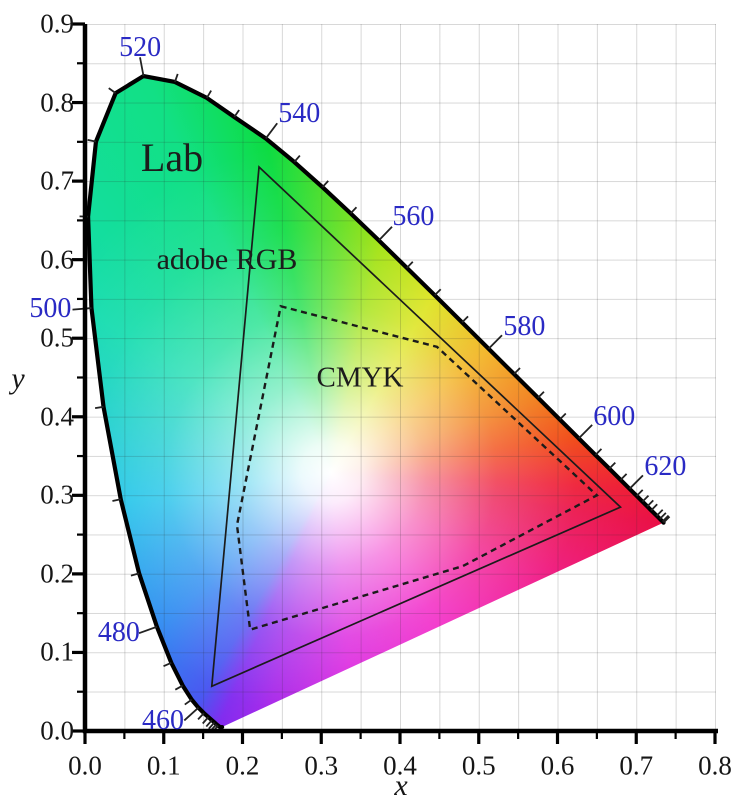 Image resolution: width=741 pixels, height=807 pixels. Describe the element at coordinates (118, 632) in the screenshot. I see `wavelength-label-480: 480` at that location.